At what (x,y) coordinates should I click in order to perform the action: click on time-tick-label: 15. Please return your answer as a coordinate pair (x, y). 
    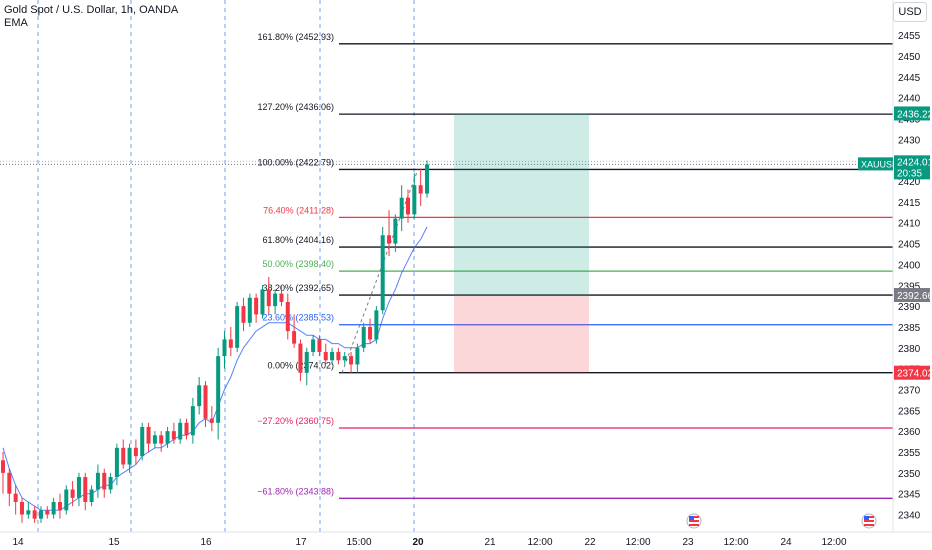
    Looking at the image, I should click on (114, 542).